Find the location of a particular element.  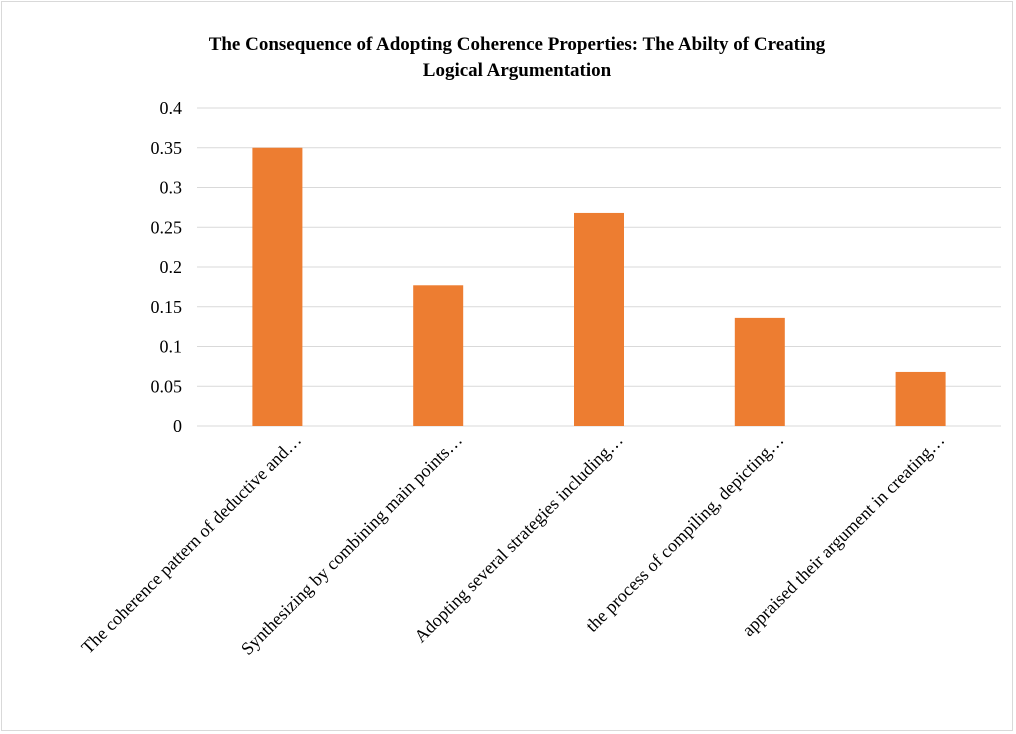

y-tick-label: 0.1 is located at coordinates (171, 347).